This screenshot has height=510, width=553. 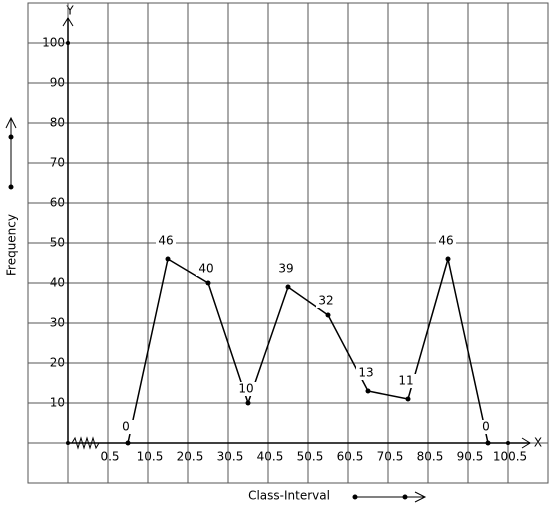 What do you see at coordinates (470, 457) in the screenshot?
I see `x-tick-label: 90.5` at bounding box center [470, 457].